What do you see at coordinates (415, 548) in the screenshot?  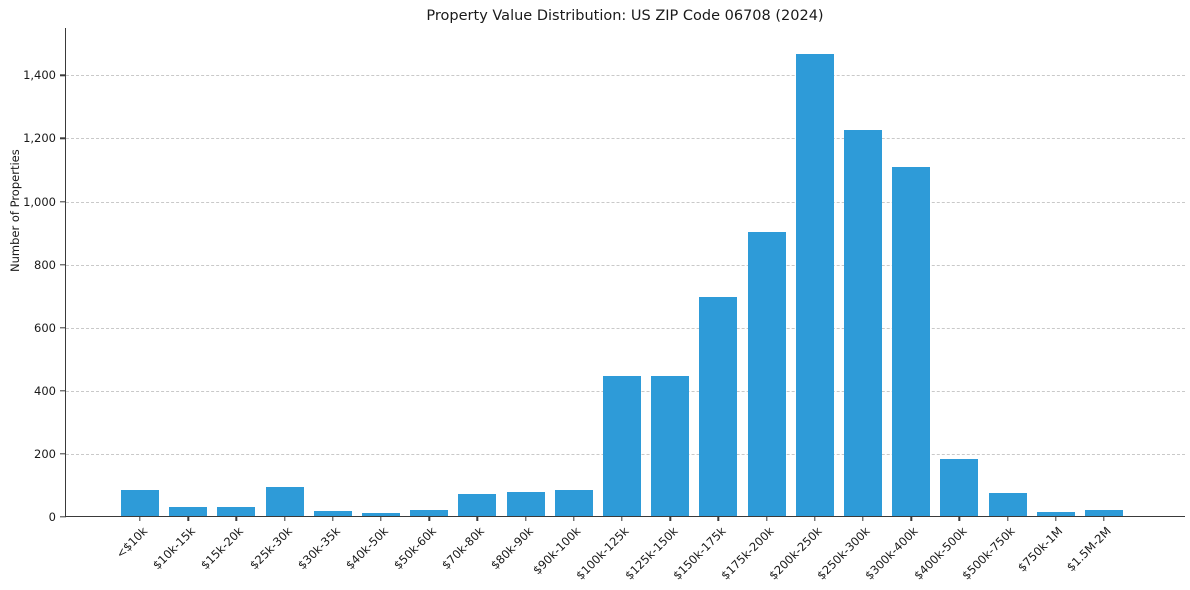 I see `x-tick-label: $50k-60k` at bounding box center [415, 548].